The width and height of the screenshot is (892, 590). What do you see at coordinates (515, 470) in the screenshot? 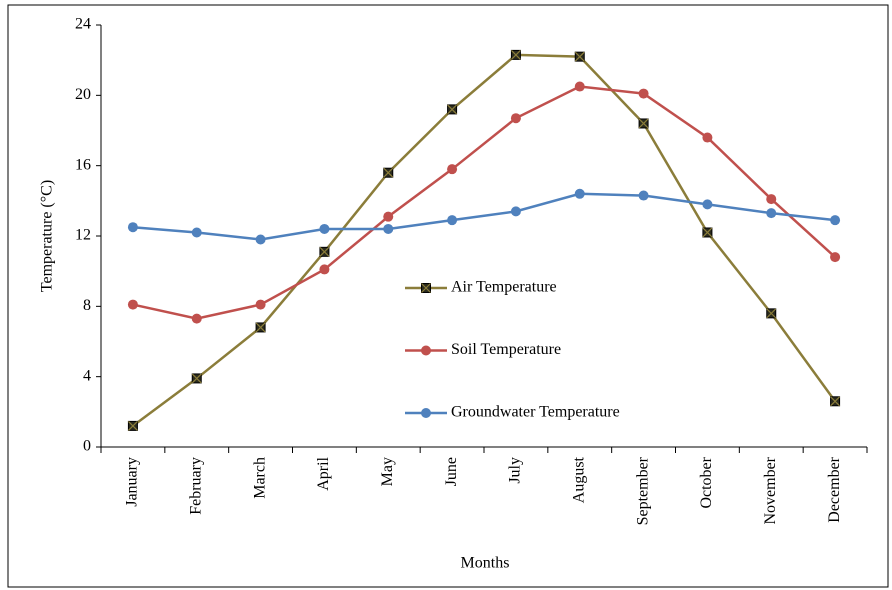
I see `x-tick-label: July` at bounding box center [515, 470].